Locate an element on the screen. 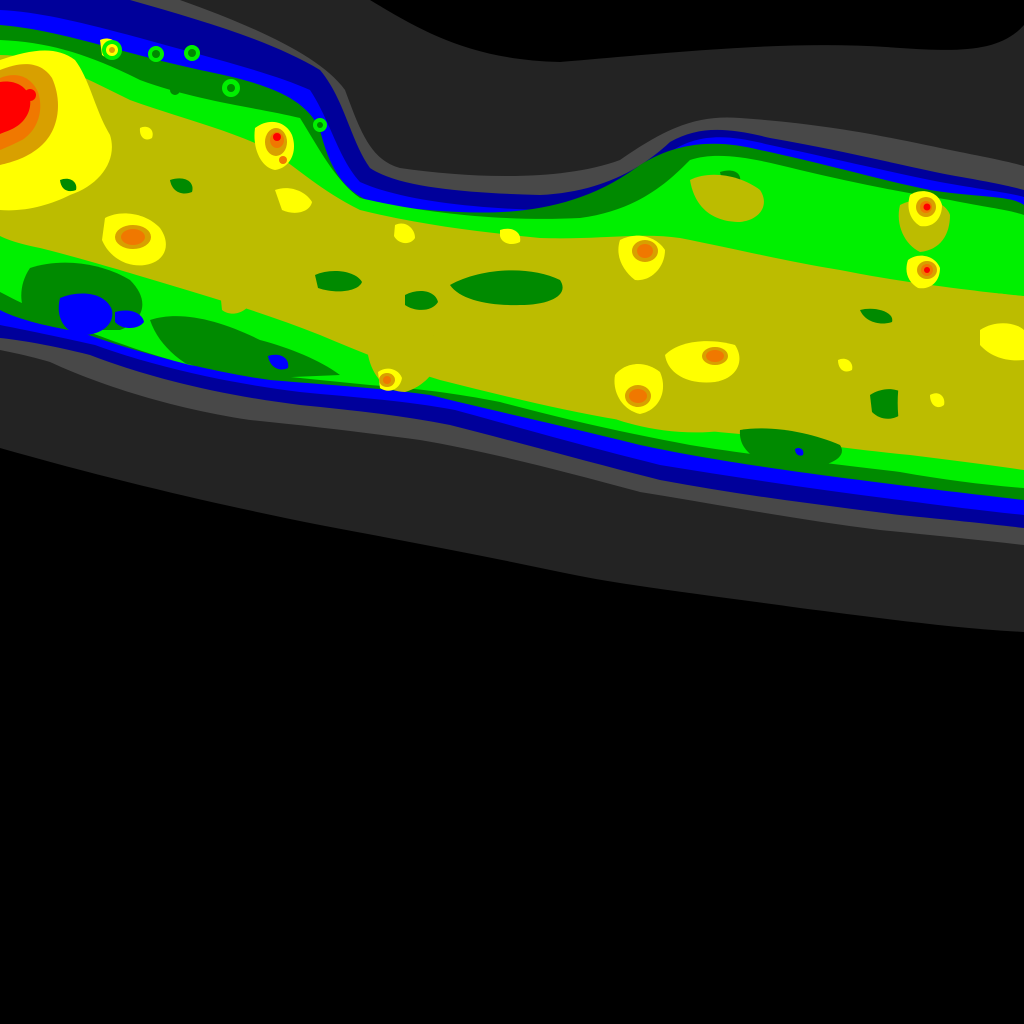  island-outer is located at coordinates (175, 90).